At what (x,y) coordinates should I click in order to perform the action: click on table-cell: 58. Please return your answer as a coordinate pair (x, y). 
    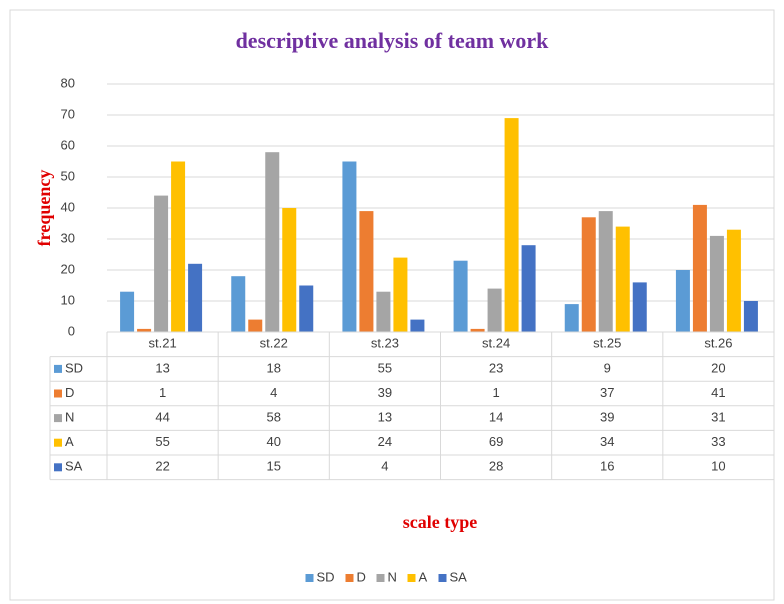
    Looking at the image, I should click on (274, 417).